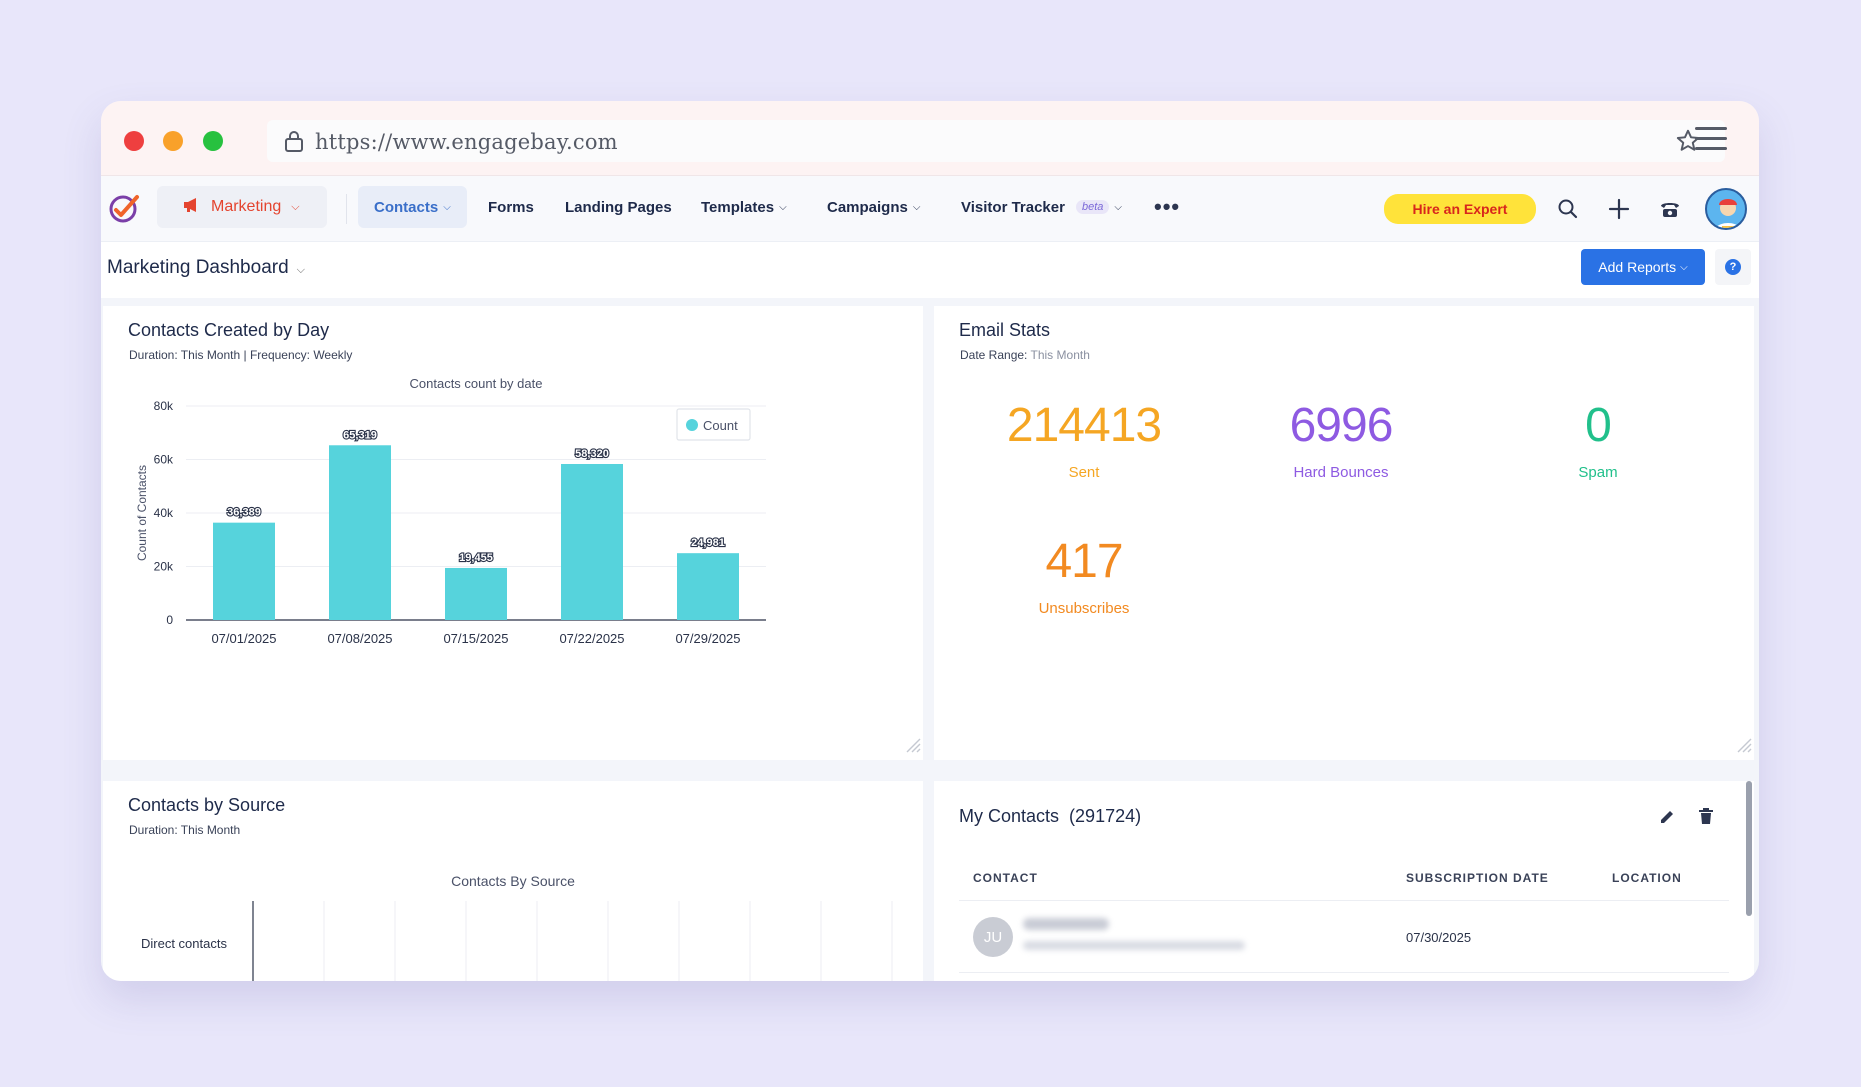  What do you see at coordinates (294, 143) in the screenshot?
I see `lock-icon` at bounding box center [294, 143].